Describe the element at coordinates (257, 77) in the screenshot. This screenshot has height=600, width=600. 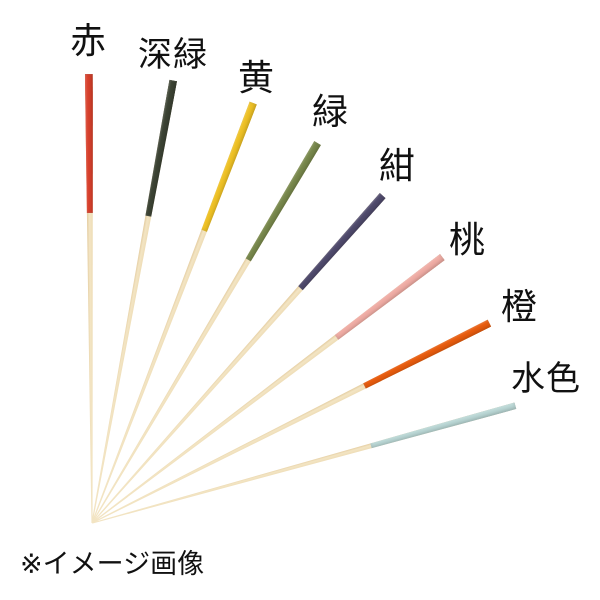
I see `color-label-yellow: 黄` at that location.